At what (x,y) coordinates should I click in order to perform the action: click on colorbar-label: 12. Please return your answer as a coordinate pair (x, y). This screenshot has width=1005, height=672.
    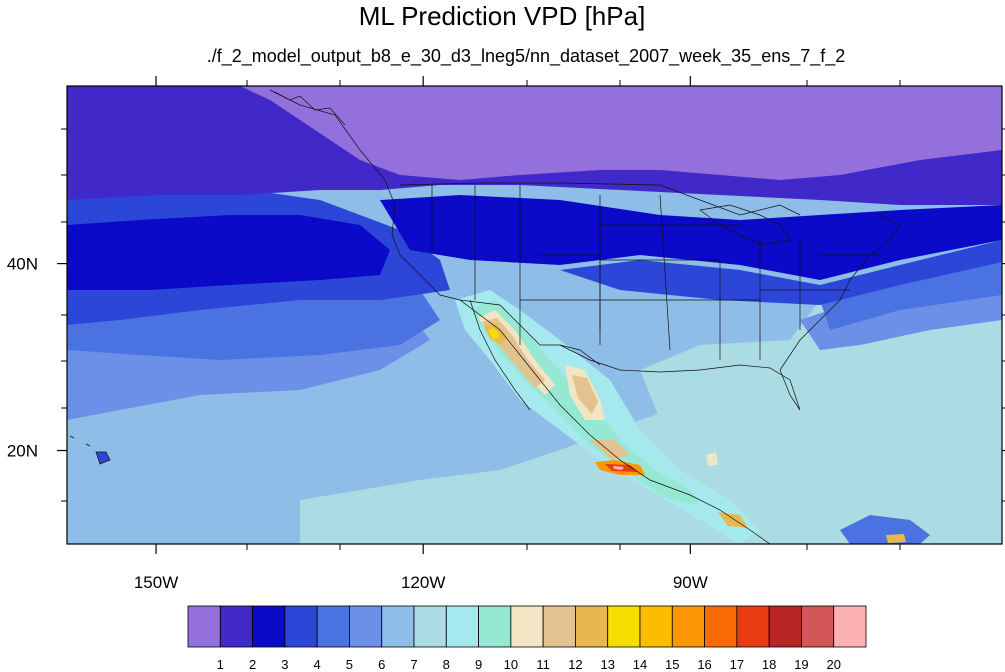
    Looking at the image, I should click on (575, 664).